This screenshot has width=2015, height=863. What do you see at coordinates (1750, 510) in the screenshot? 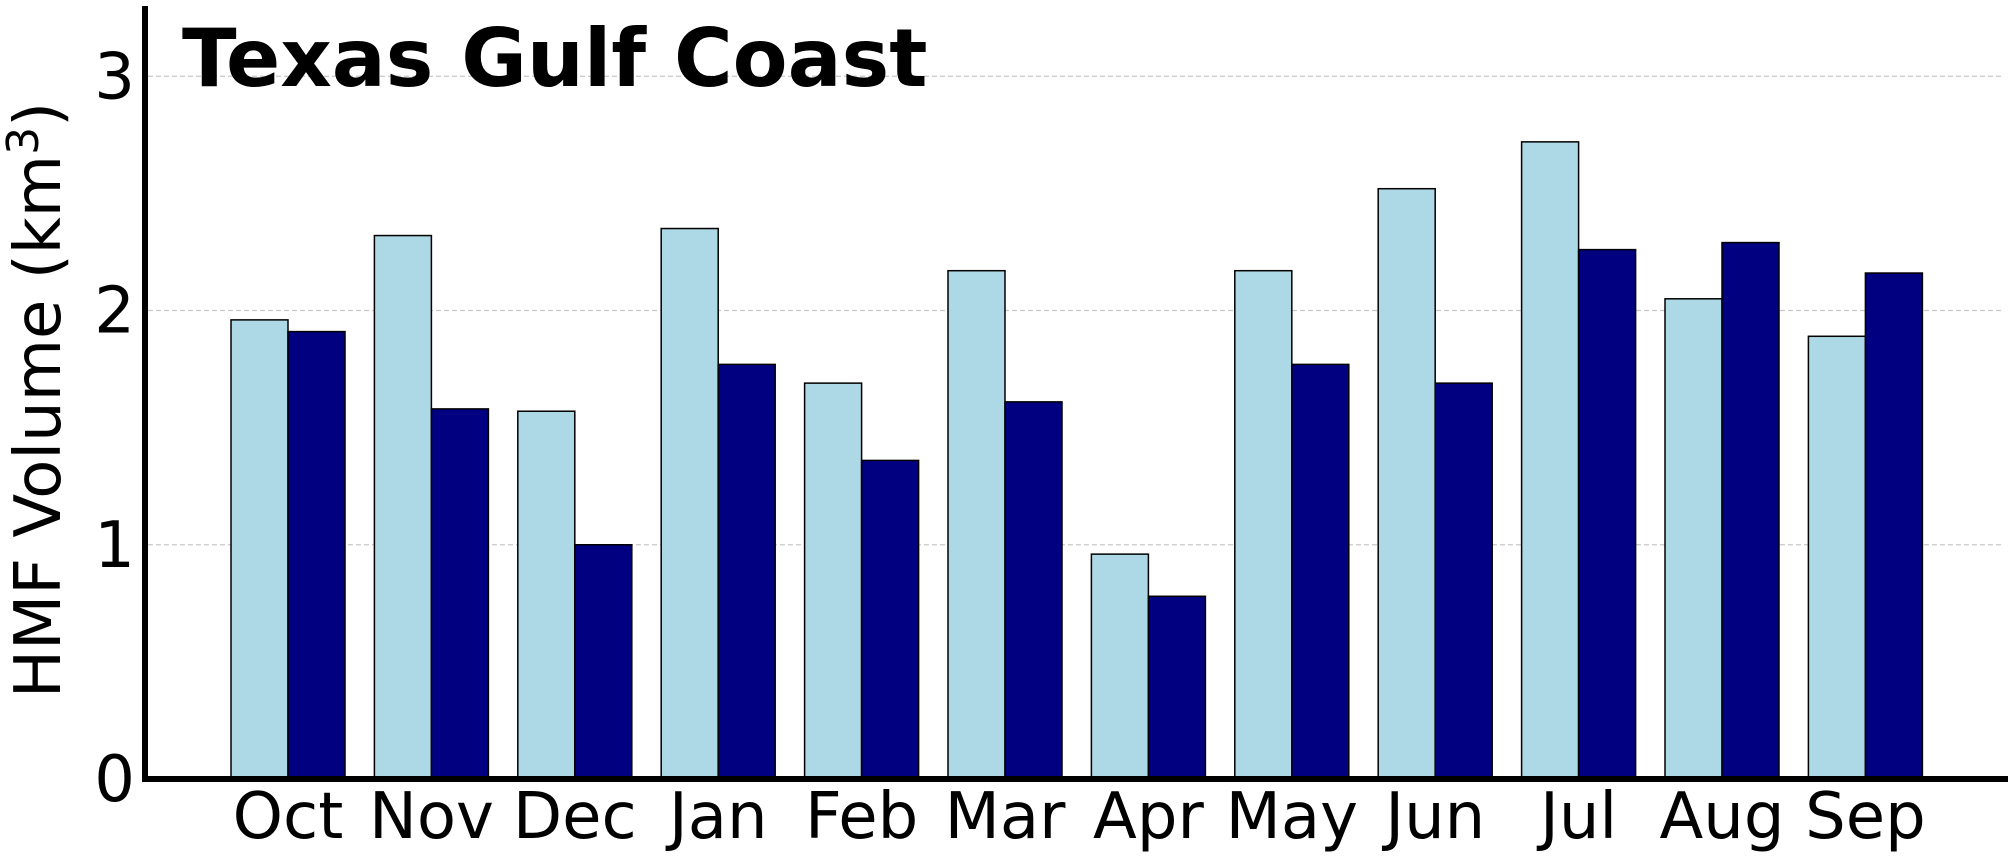
I see `bar-series2-aug` at bounding box center [1750, 510].